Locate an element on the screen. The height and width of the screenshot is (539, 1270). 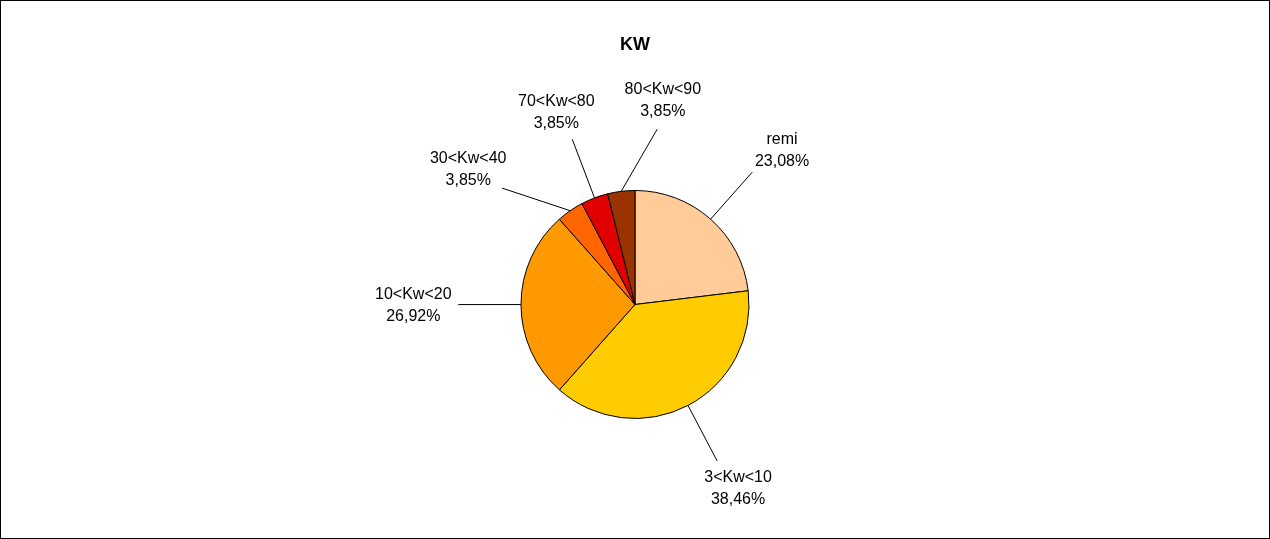
slice-label: 80<Kw<90 is located at coordinates (663, 88).